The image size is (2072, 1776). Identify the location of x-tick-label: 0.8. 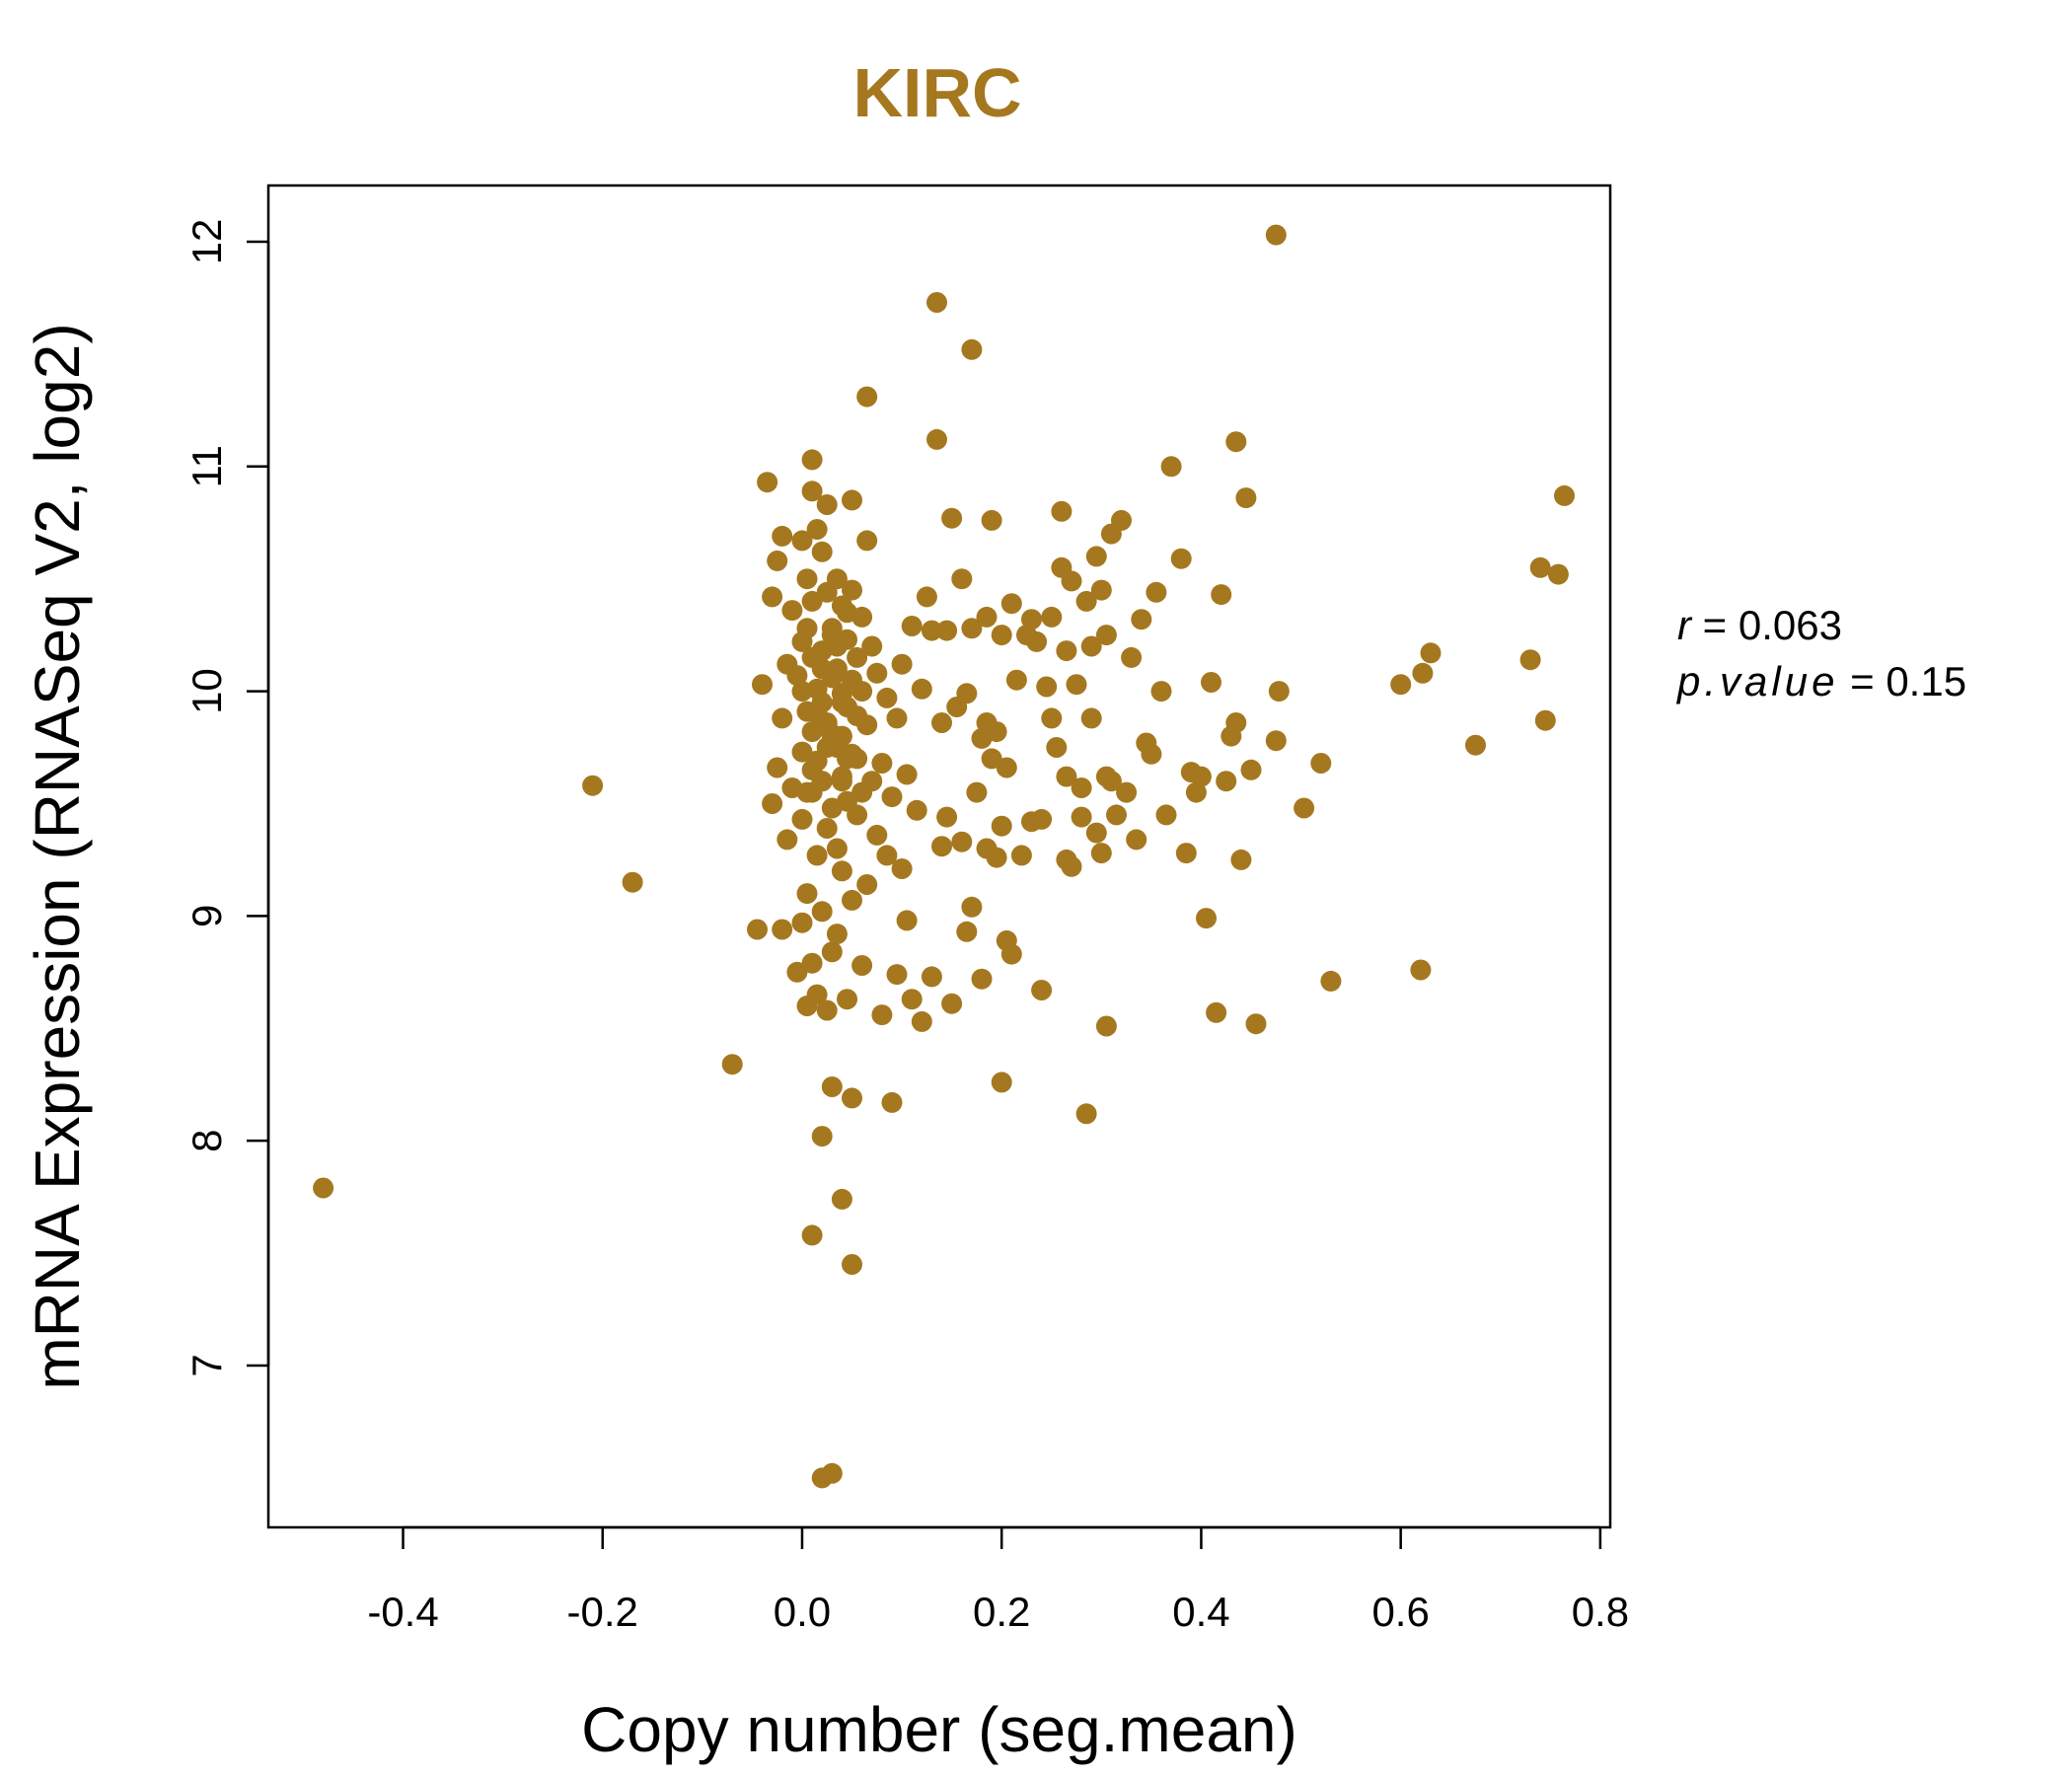
(1601, 1612).